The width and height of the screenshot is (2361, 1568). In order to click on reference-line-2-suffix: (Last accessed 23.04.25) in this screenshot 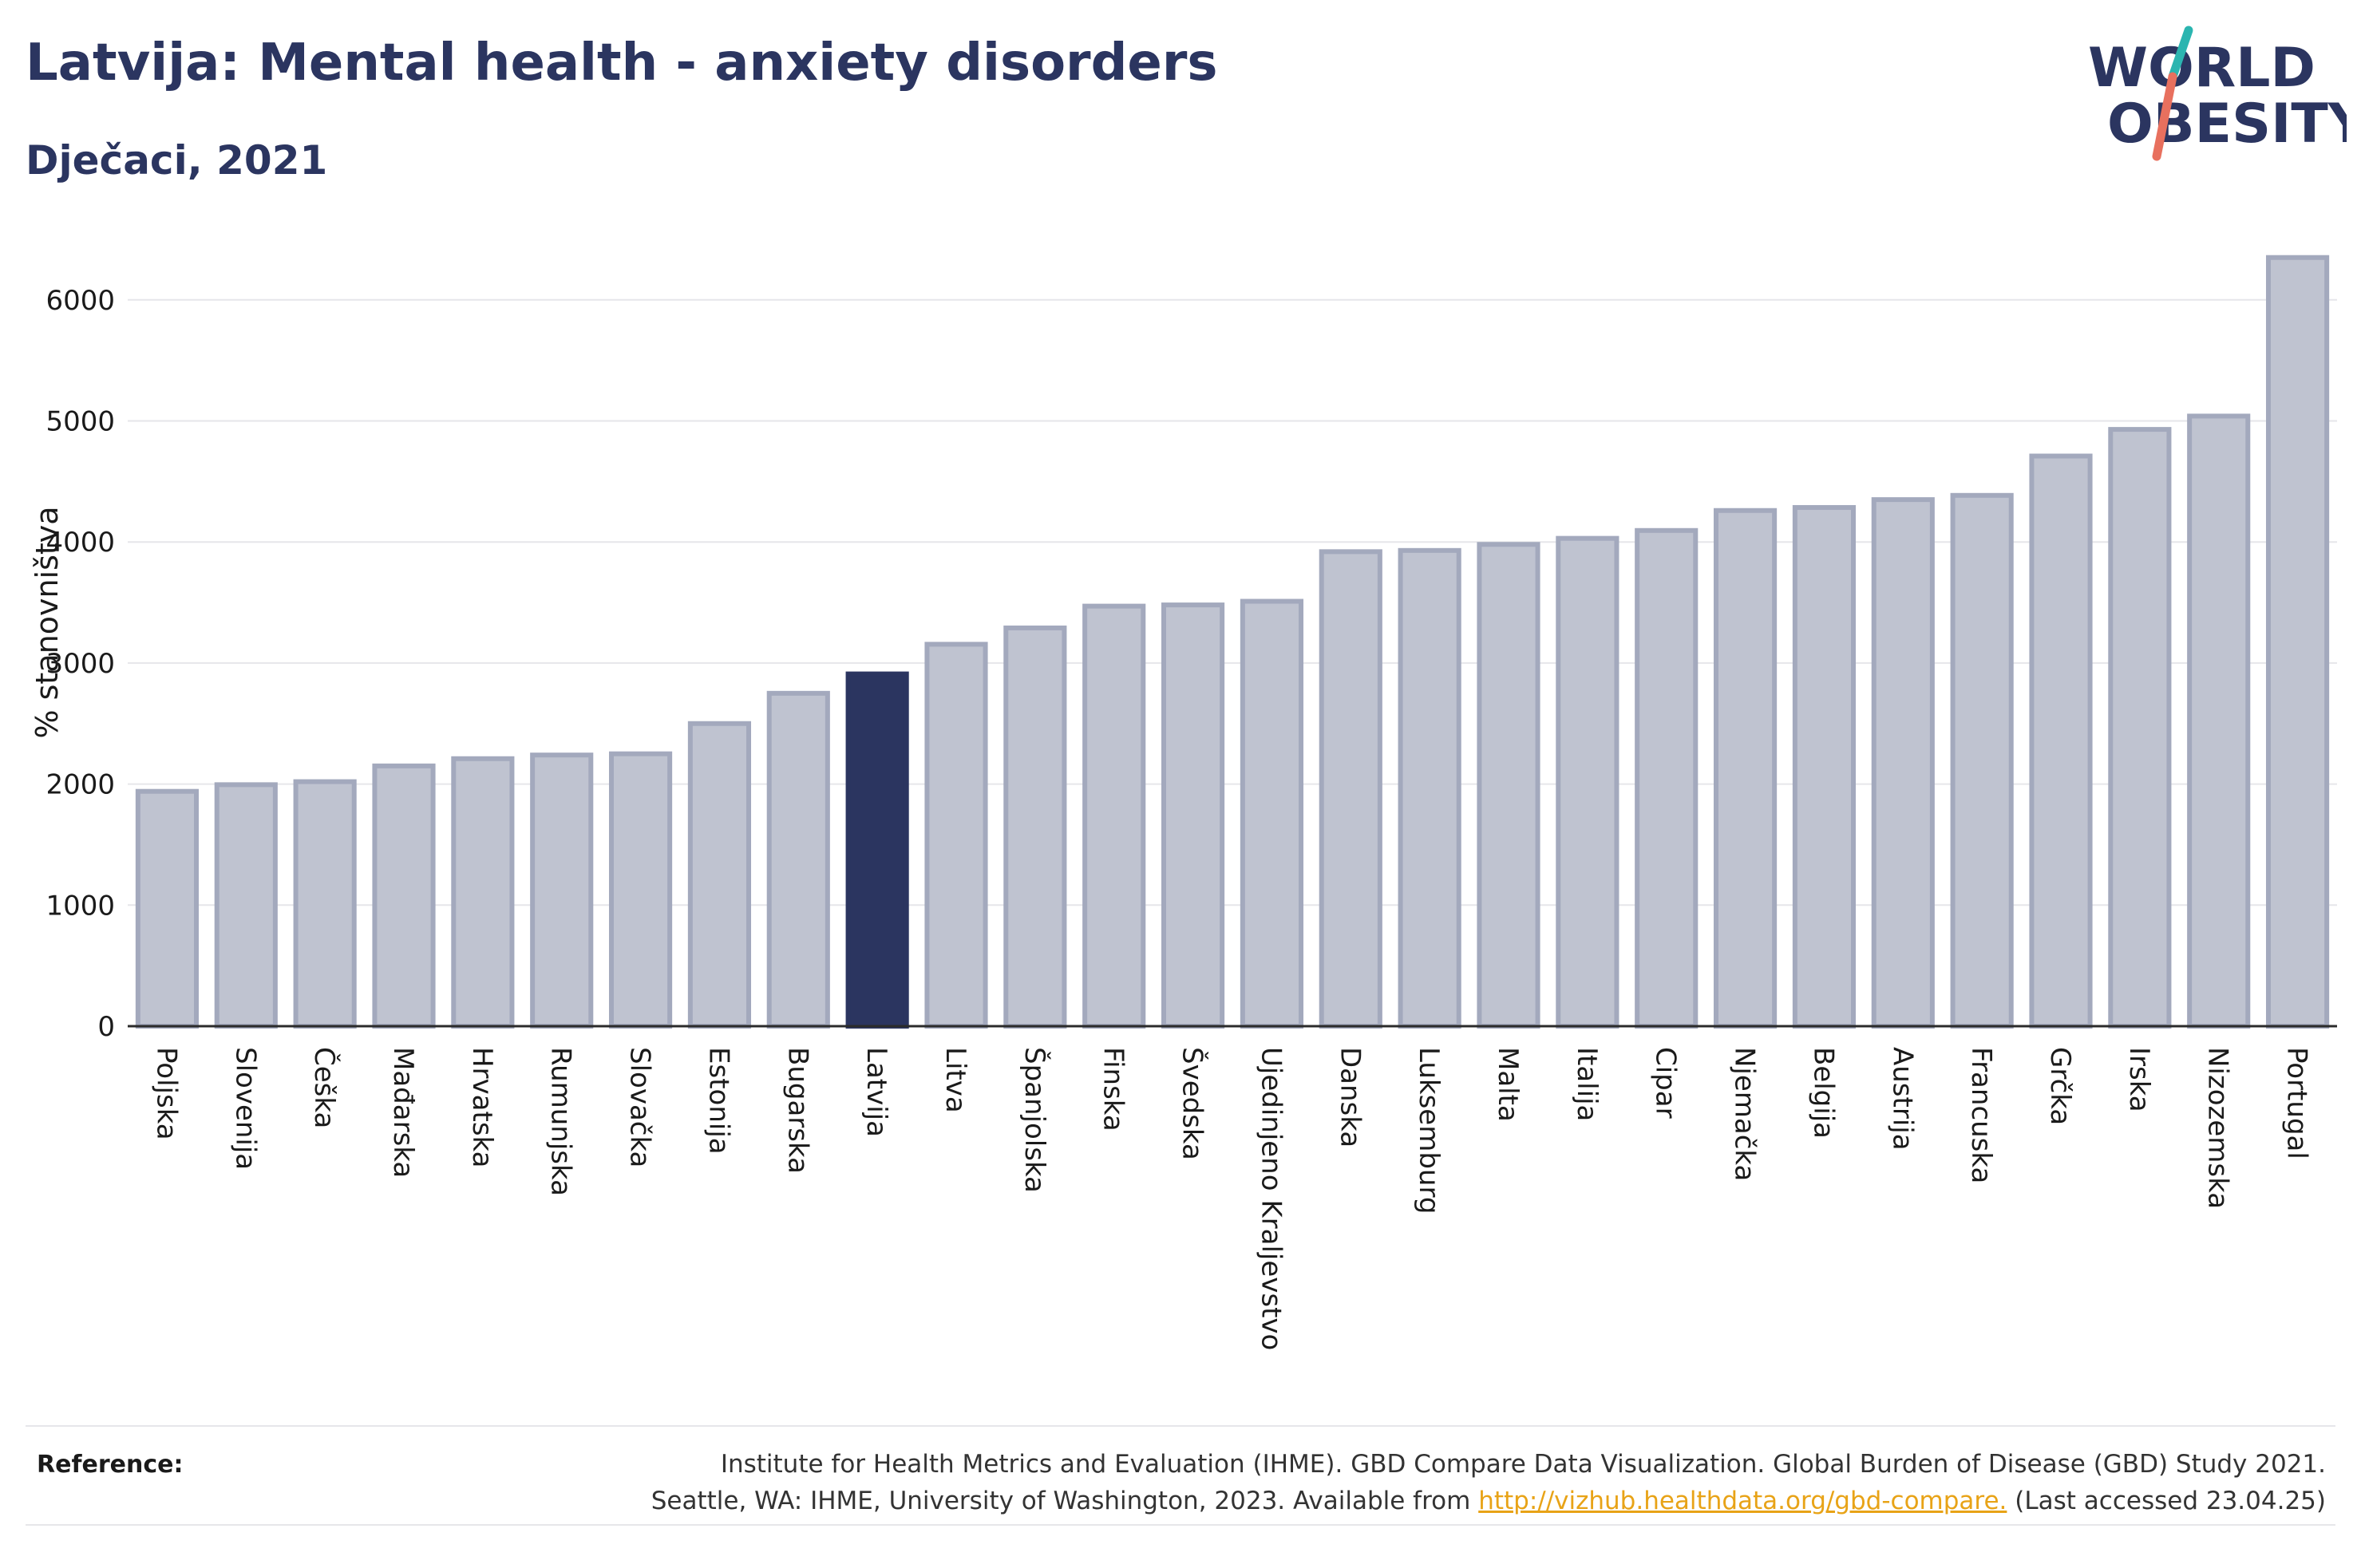, I will do `click(2166, 1501)`.